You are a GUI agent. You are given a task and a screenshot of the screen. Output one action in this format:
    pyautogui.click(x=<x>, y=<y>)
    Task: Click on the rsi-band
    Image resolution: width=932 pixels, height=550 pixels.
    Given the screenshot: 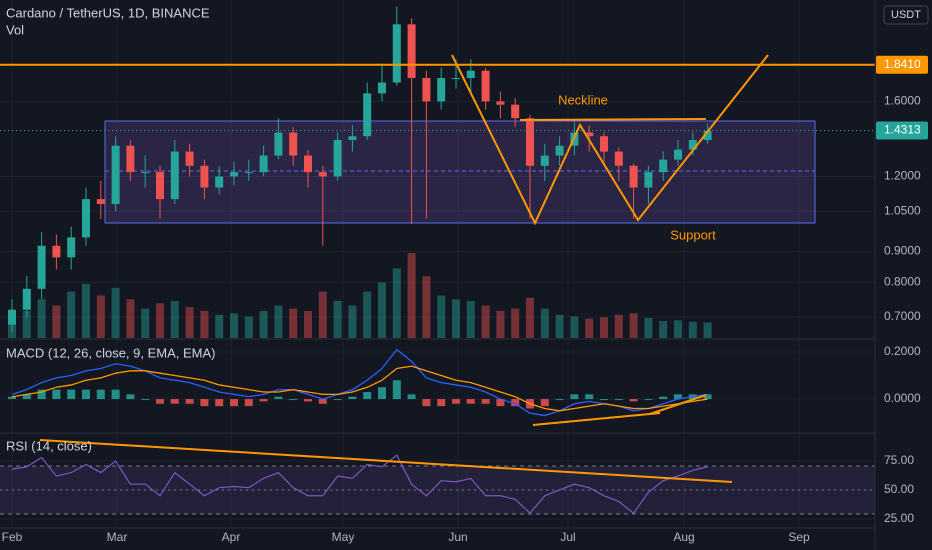 What is the action you would take?
    pyautogui.click(x=437, y=490)
    